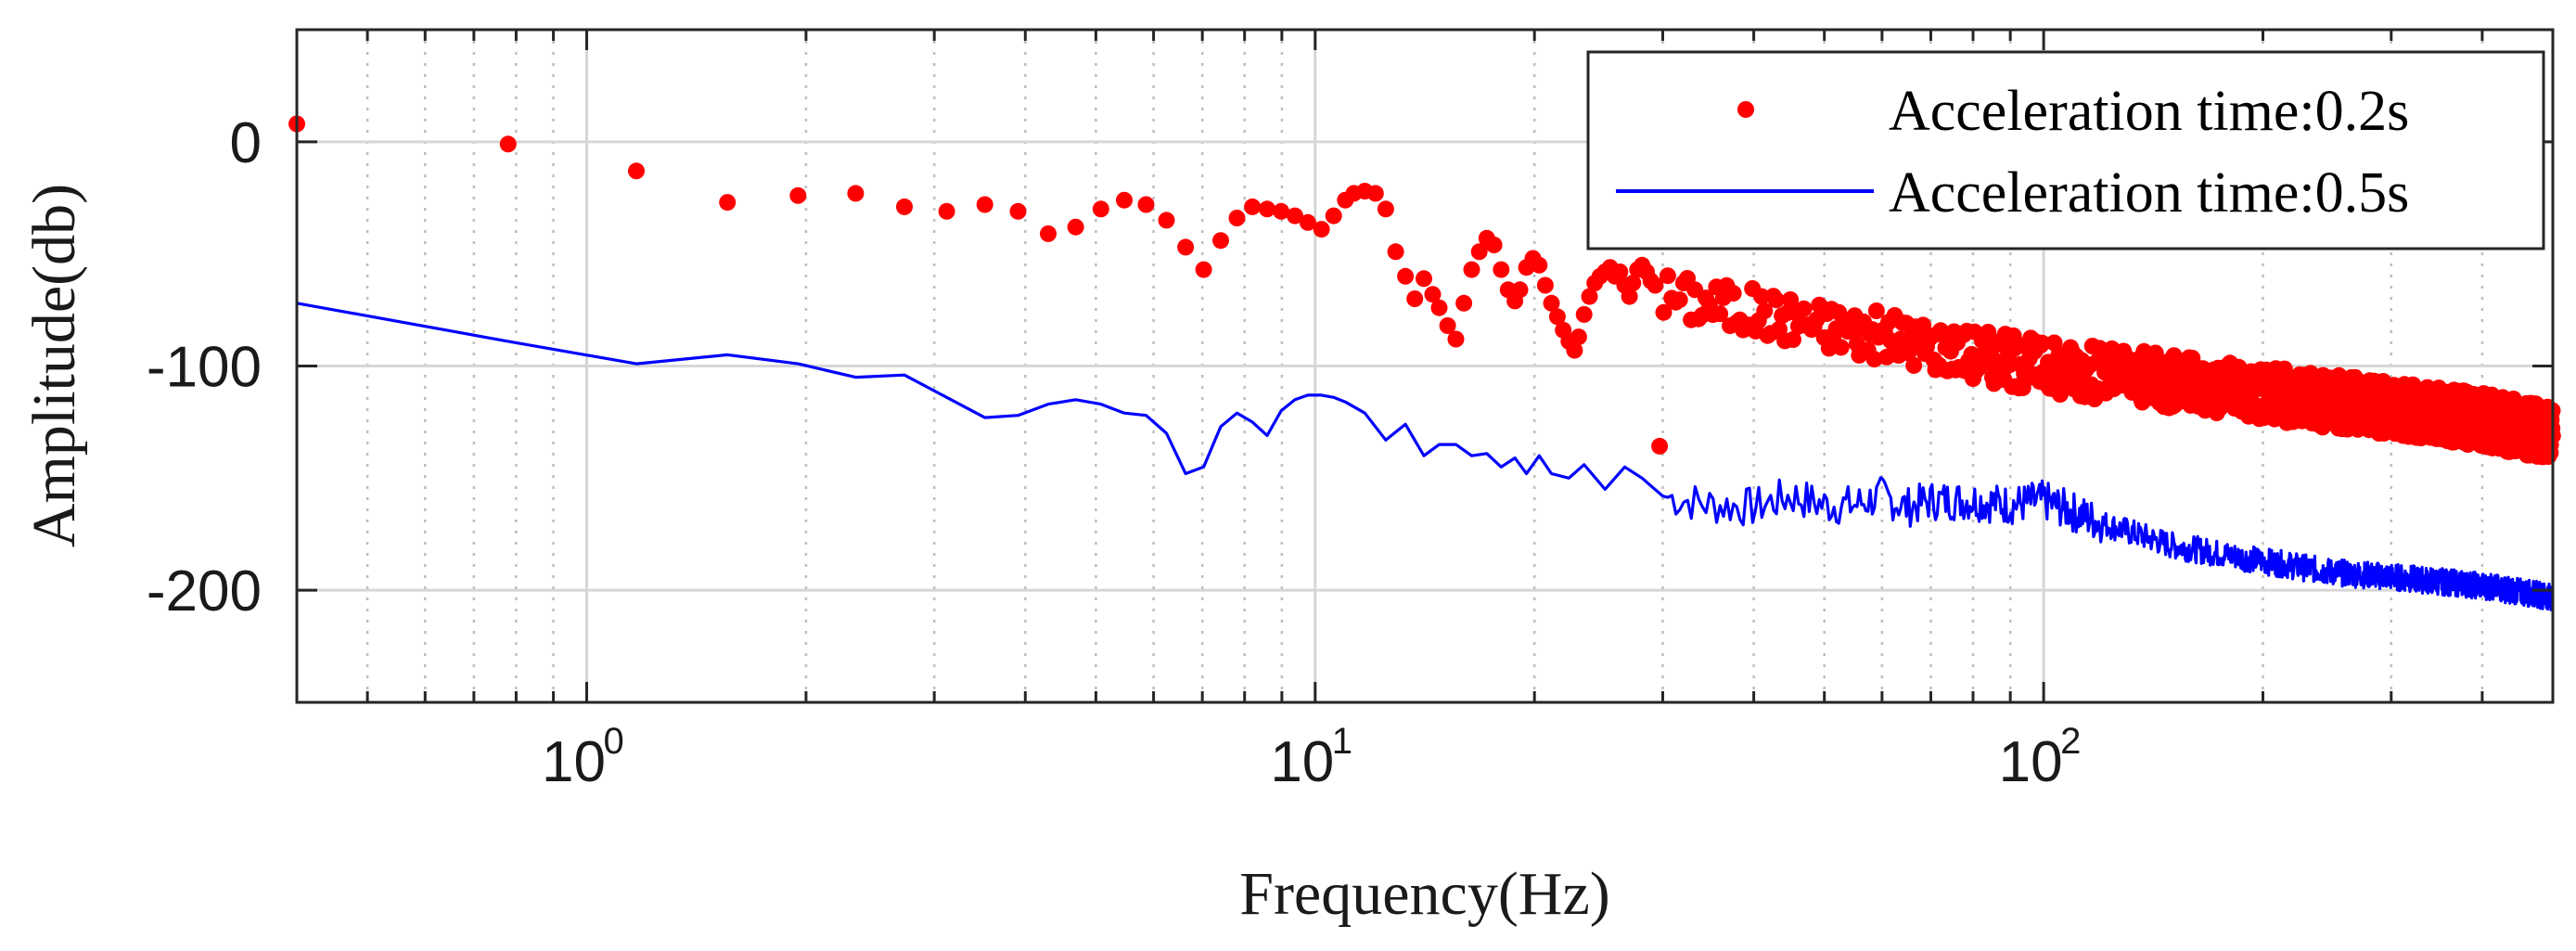 The image size is (2576, 951). Describe the element at coordinates (2070, 741) in the screenshot. I see `x-tick-label-exponent: 2` at that location.